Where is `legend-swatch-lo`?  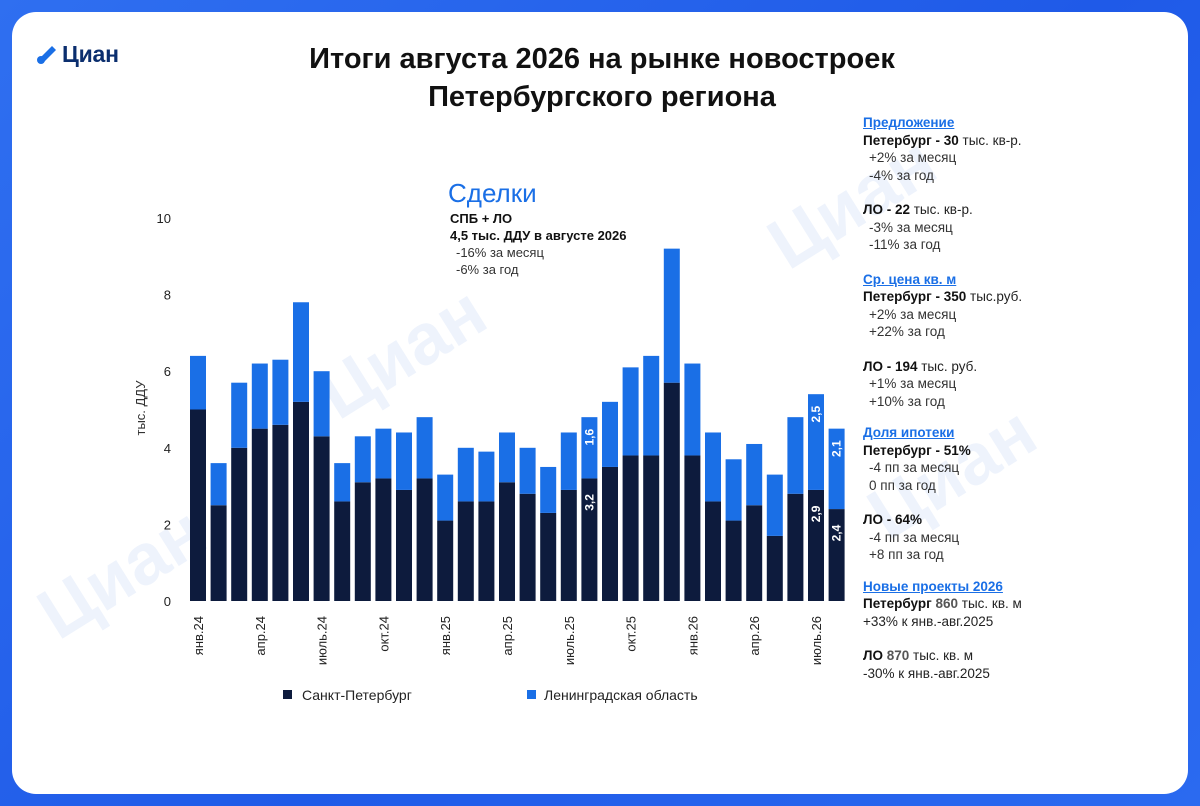
legend-swatch-lo is located at coordinates (531, 694).